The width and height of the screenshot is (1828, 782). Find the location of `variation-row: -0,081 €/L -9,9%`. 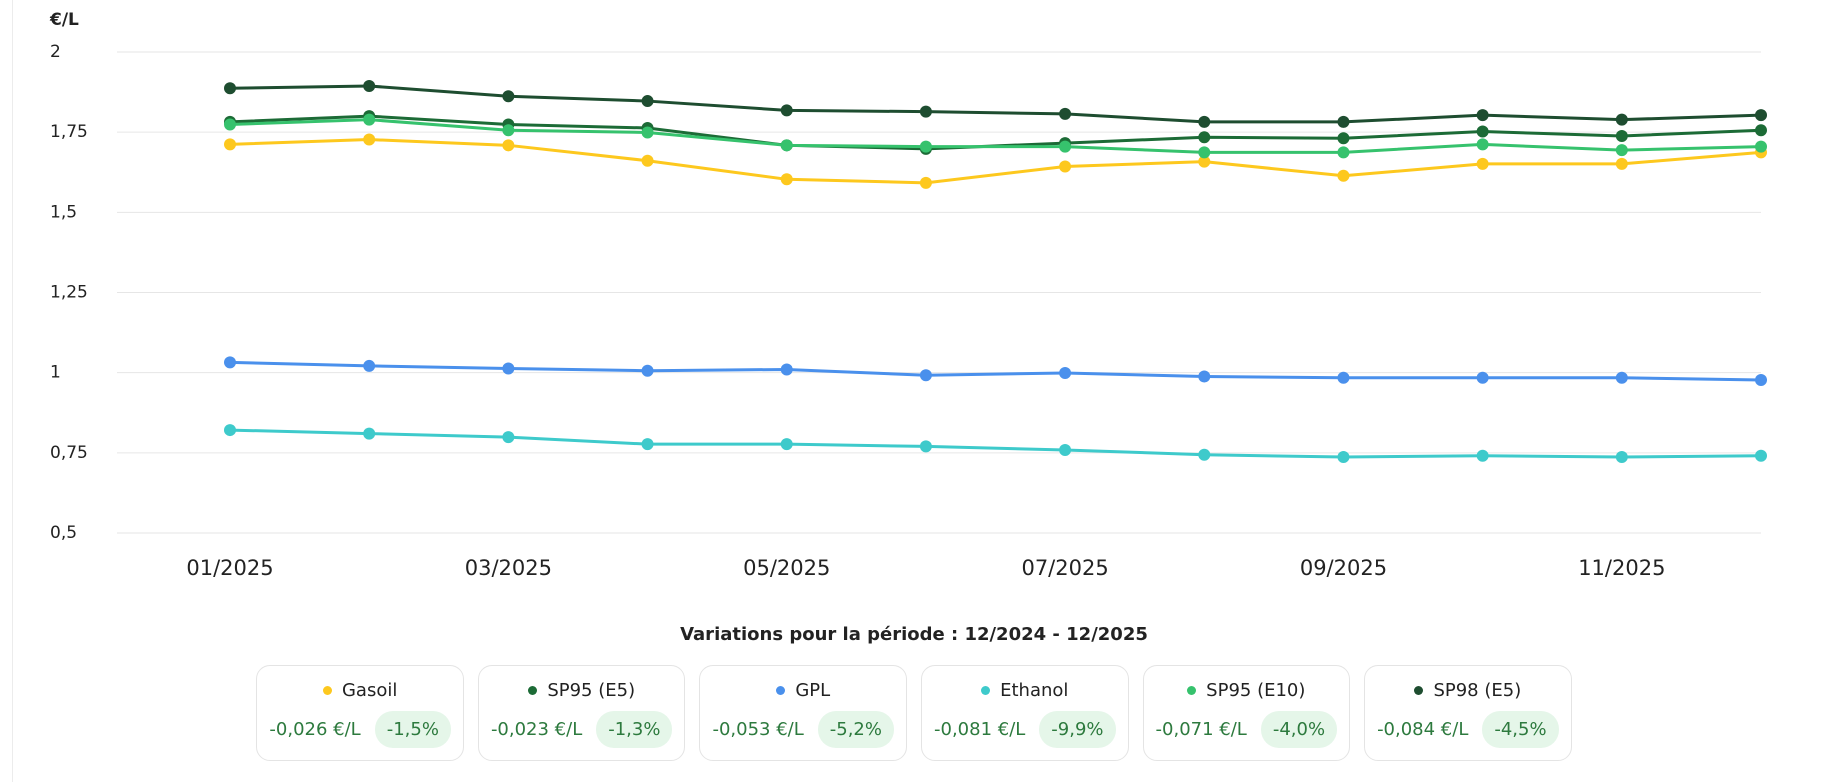

variation-row: -0,081 €/L -9,9% is located at coordinates (1025, 729).